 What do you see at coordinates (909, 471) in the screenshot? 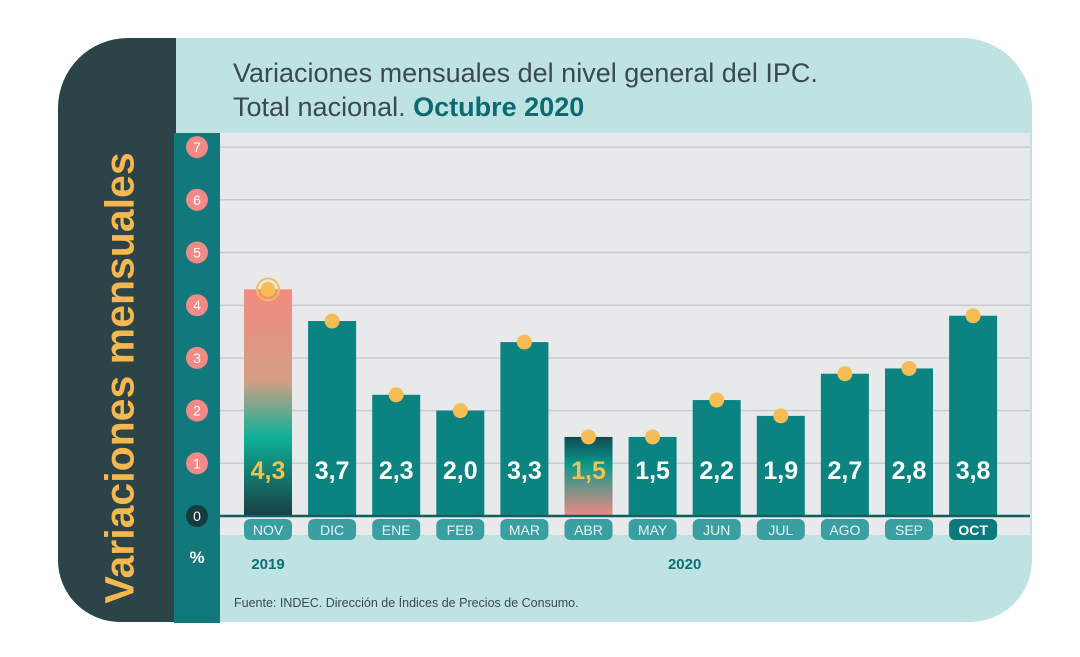
I see `value-label: 2,8` at bounding box center [909, 471].